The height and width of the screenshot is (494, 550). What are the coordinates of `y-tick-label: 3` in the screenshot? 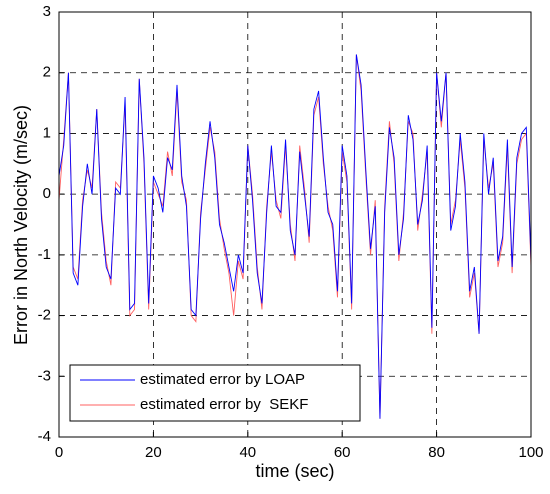 It's located at (47, 11).